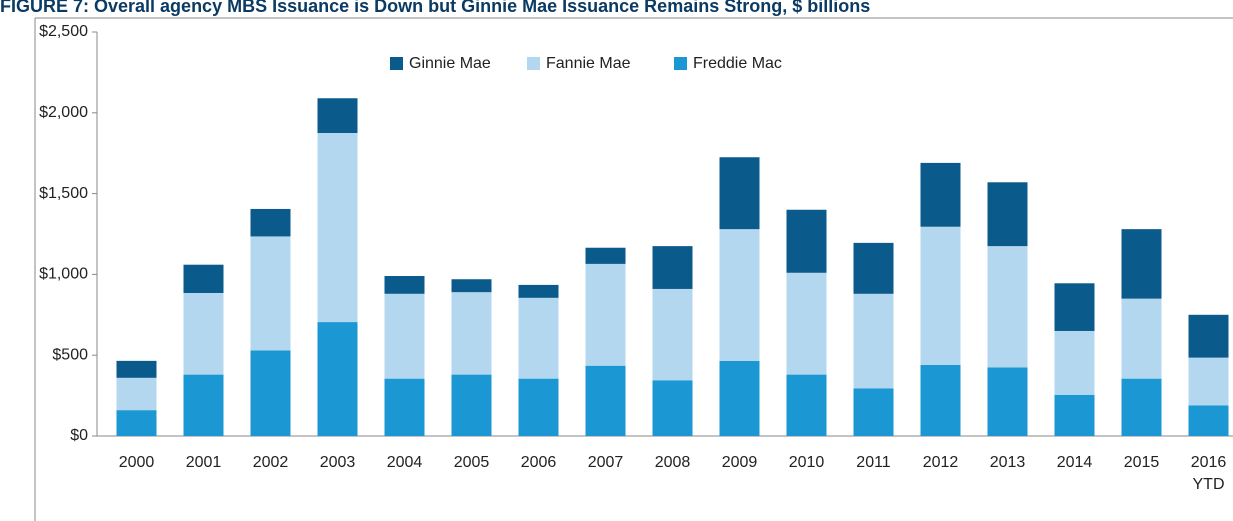 The width and height of the screenshot is (1233, 521). I want to click on x-tick-label: 2004, so click(404, 462).